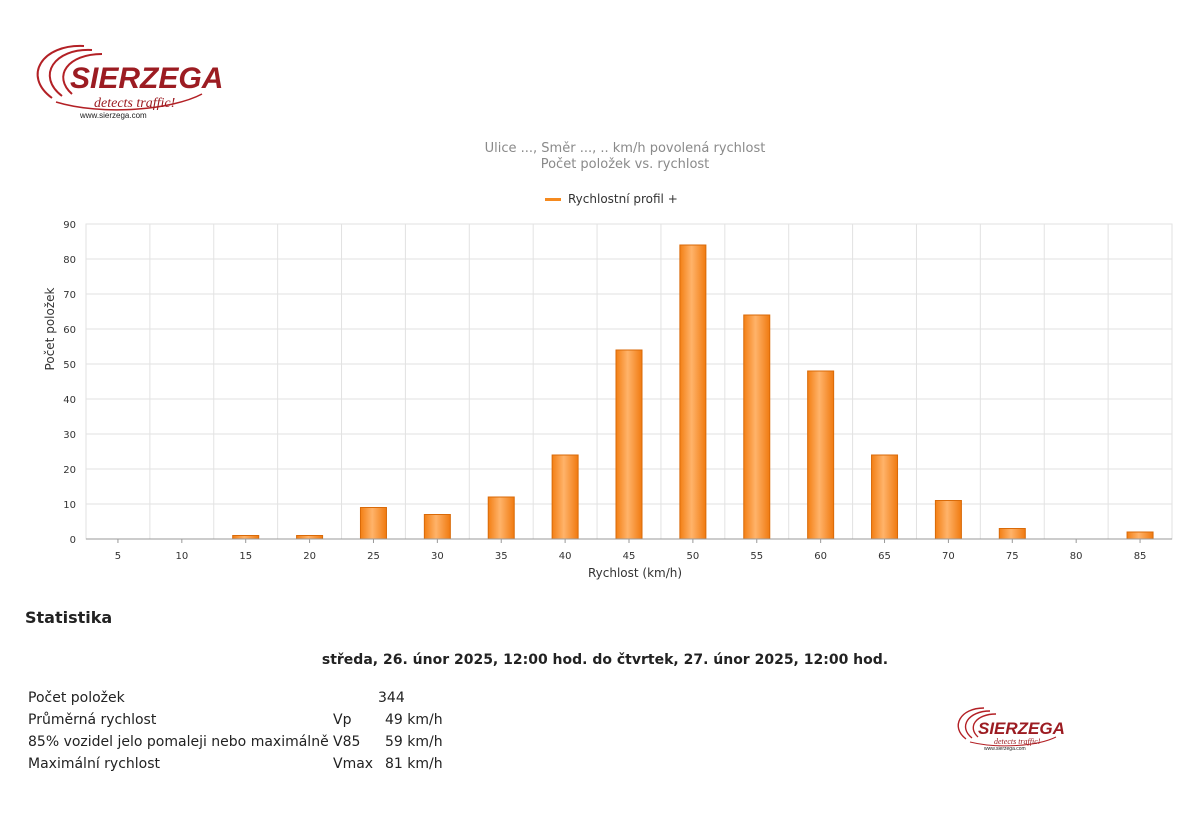 The width and height of the screenshot is (1193, 823). What do you see at coordinates (309, 556) in the screenshot?
I see `x-tick-label: 20` at bounding box center [309, 556].